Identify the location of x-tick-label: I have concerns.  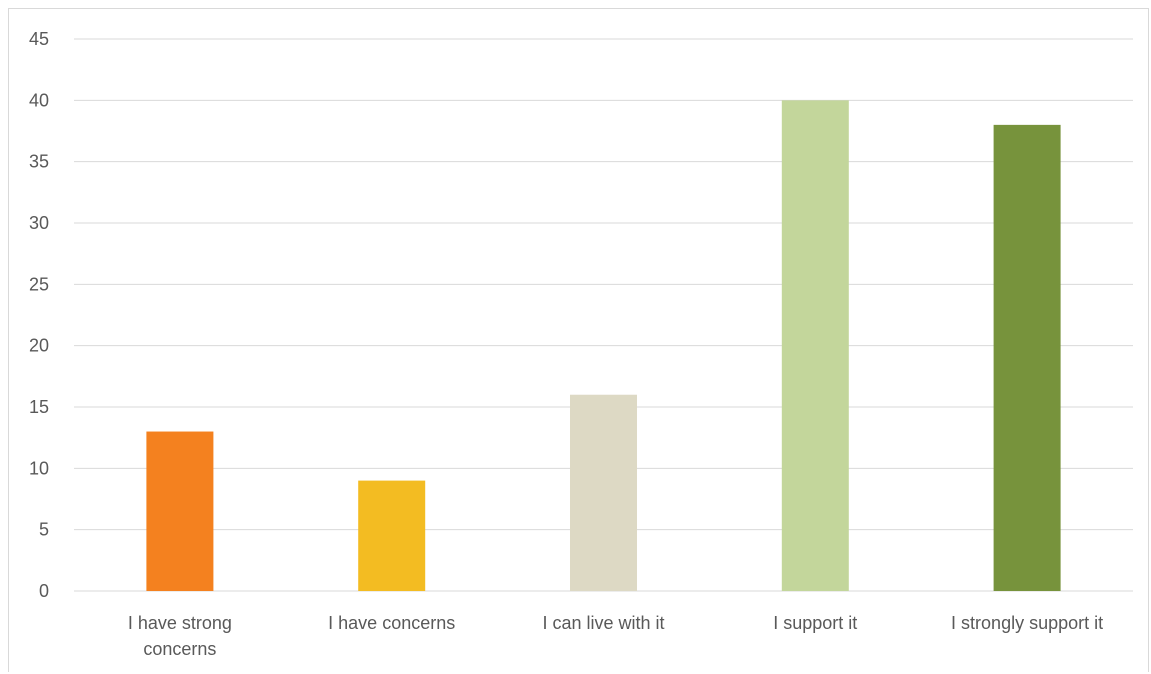
(391, 623).